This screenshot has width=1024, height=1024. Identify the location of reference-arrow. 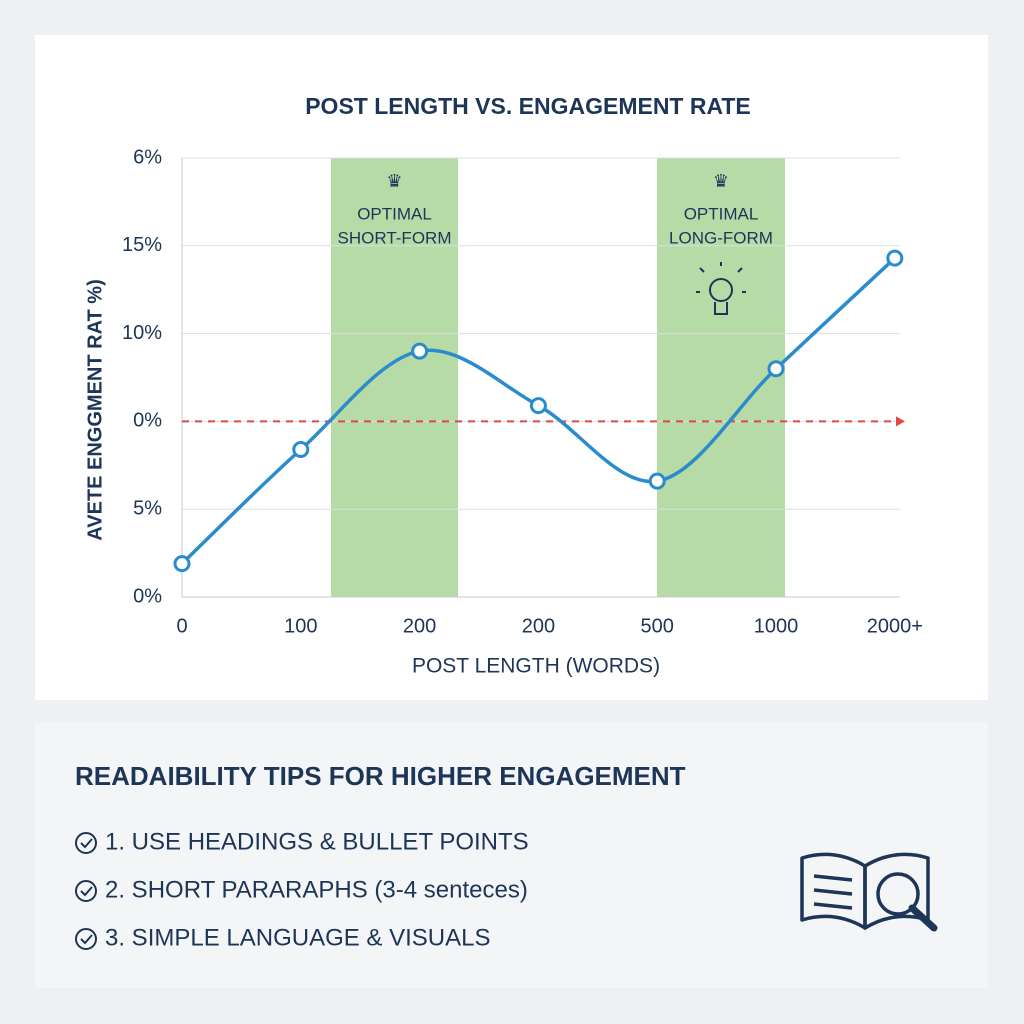
(900, 421).